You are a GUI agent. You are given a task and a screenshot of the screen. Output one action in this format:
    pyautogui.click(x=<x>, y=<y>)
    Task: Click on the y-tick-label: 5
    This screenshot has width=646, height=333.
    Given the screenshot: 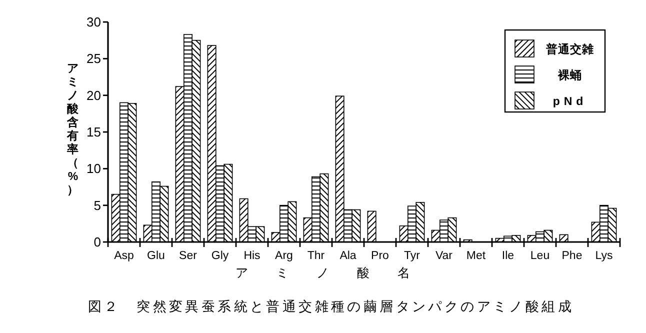 What is the action you would take?
    pyautogui.click(x=97, y=205)
    